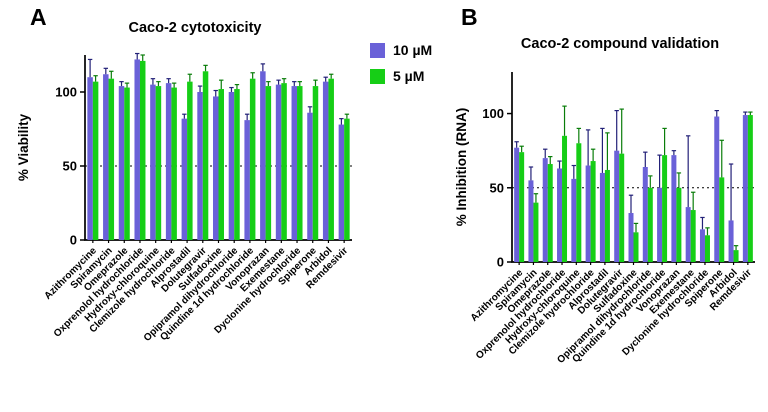  I want to click on legend-label-10um: 10 µM, so click(413, 50).